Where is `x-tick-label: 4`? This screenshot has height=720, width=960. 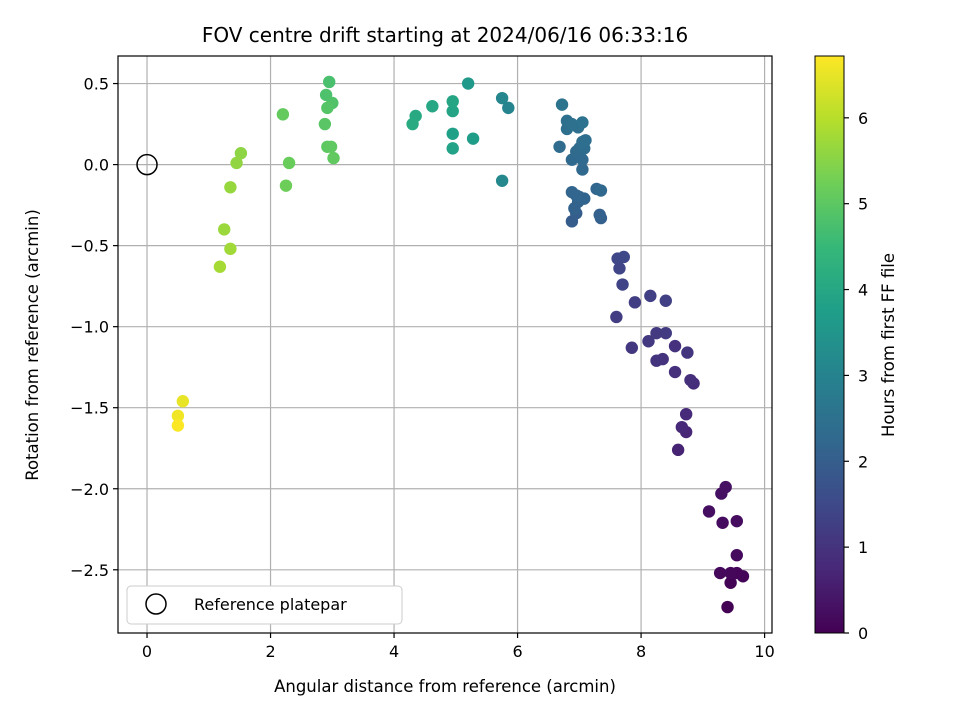
x-tick-label: 4 is located at coordinates (394, 651).